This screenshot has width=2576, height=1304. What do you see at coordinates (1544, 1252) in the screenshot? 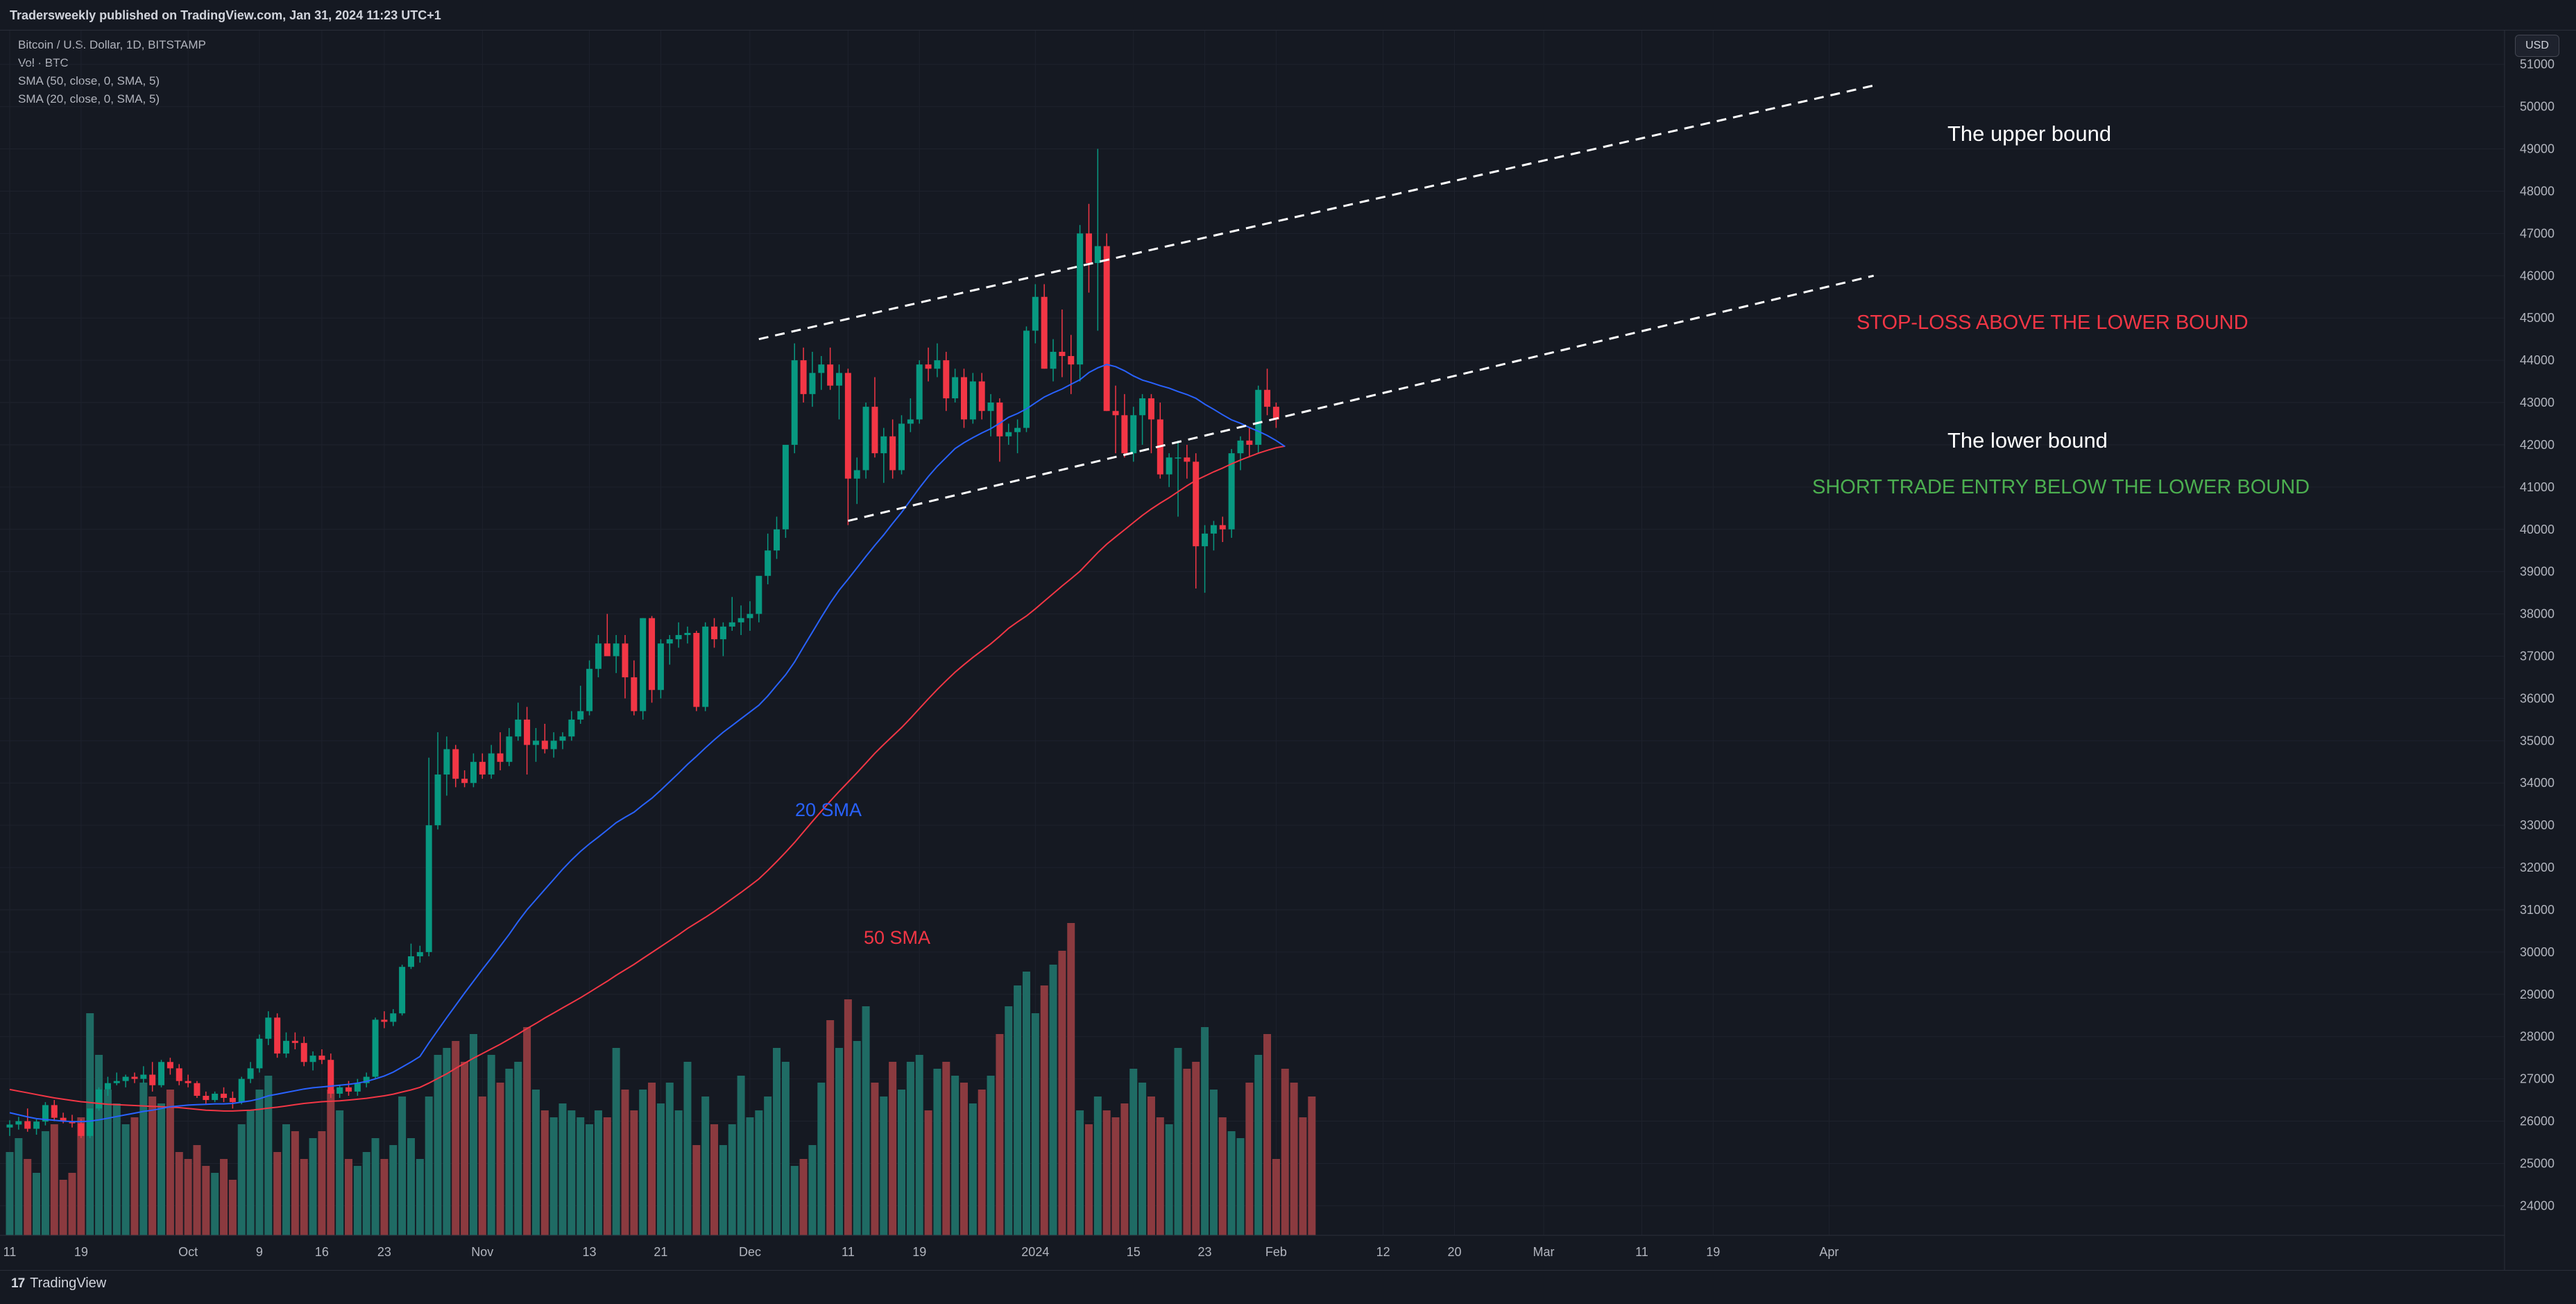
I see `time-tick-label: Mar` at bounding box center [1544, 1252].